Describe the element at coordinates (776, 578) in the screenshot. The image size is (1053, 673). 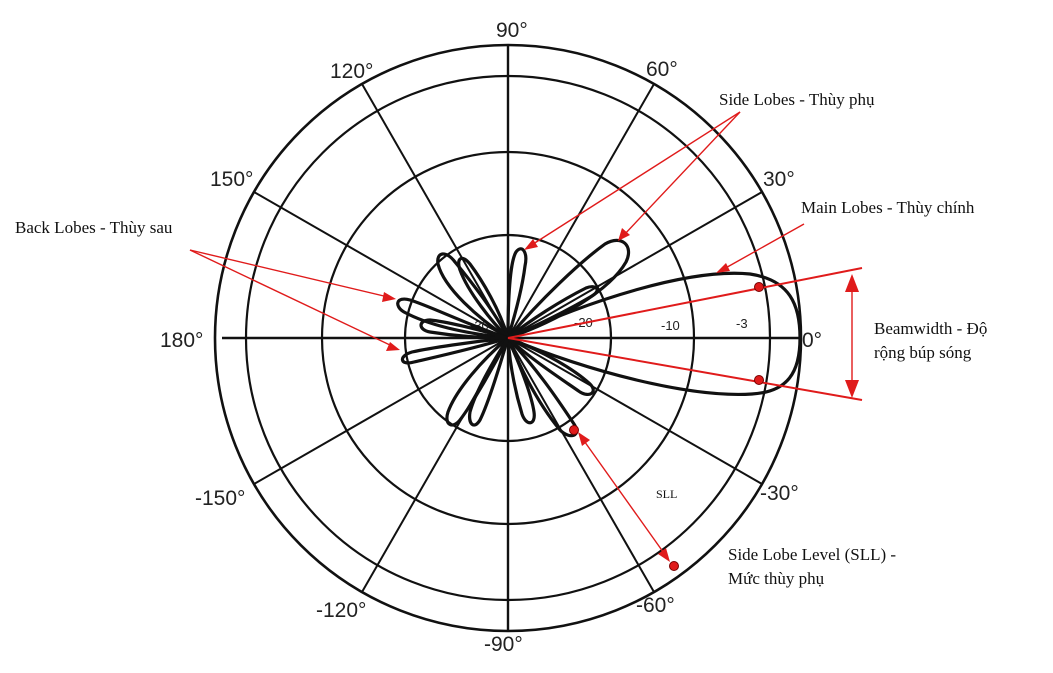
I see `sll-label-line2: Mức thùy phụ` at that location.